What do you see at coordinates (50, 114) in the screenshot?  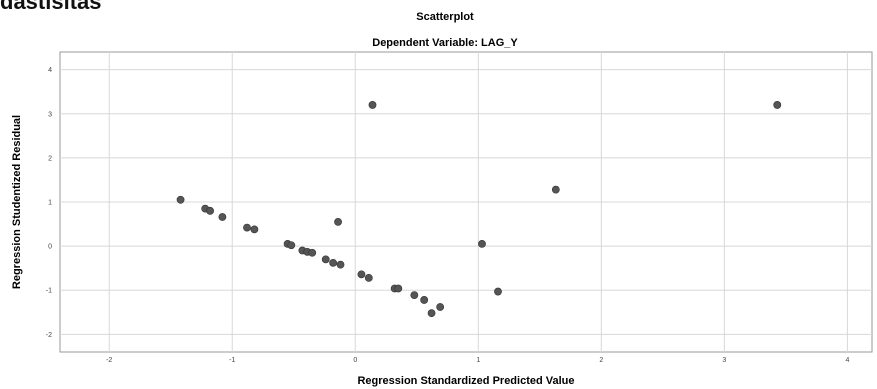 I see `y-tick-label: 3` at bounding box center [50, 114].